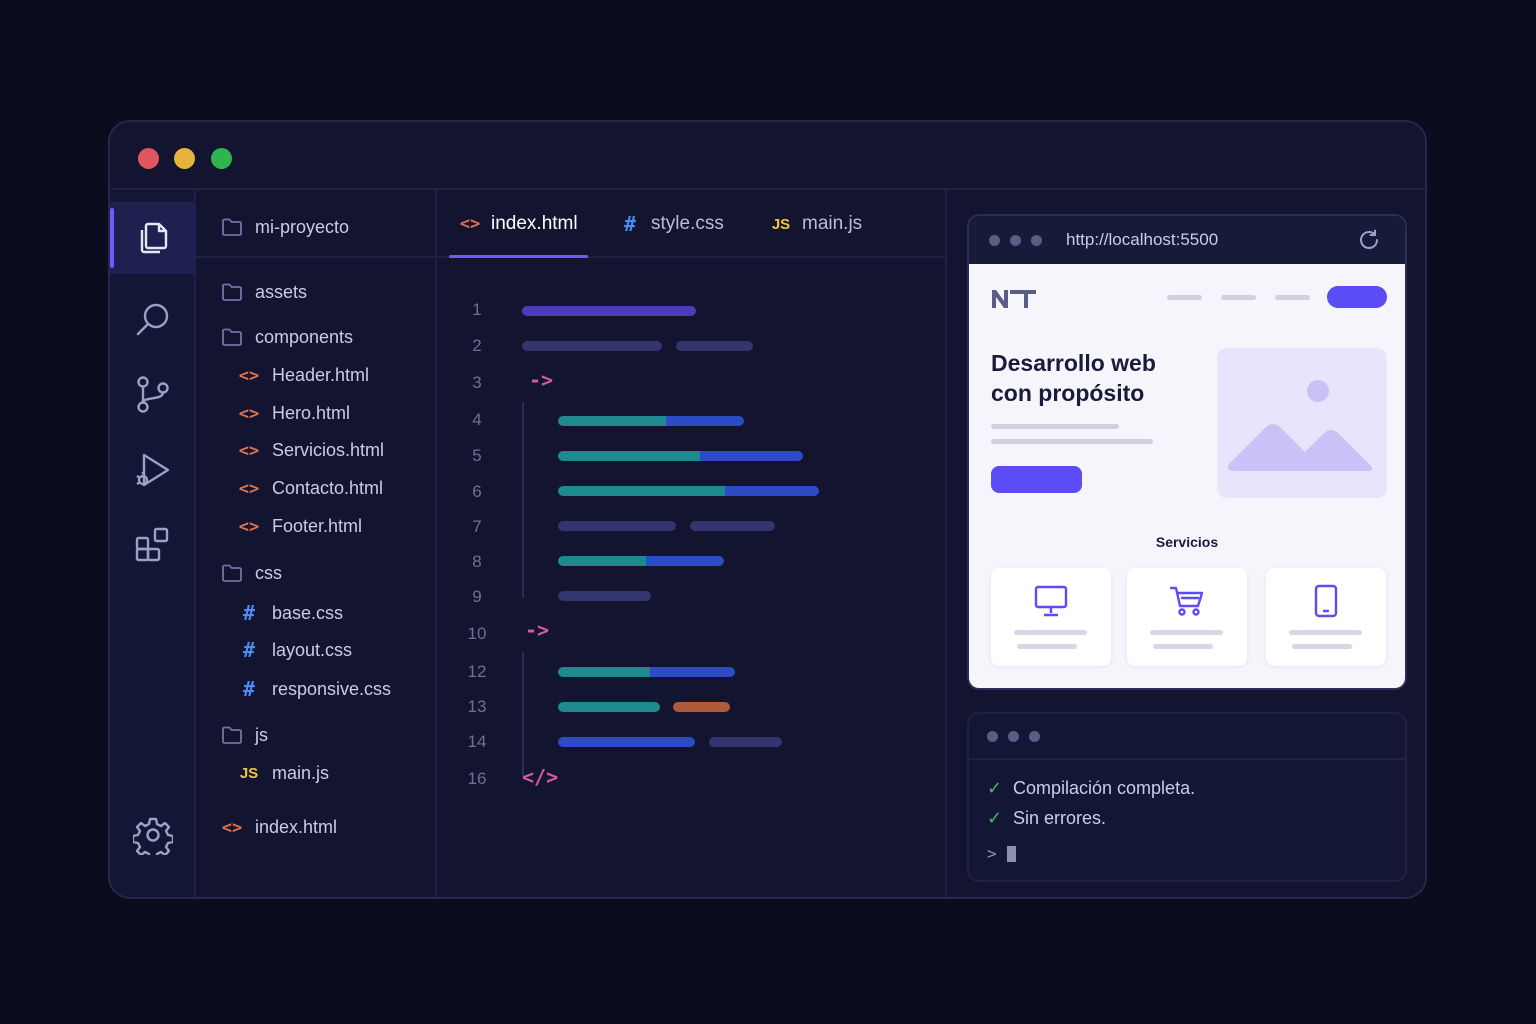 Image resolution: width=1536 pixels, height=1024 pixels. What do you see at coordinates (1187, 797) in the screenshot?
I see `terminal-panel: ✓ Compilación completa. ✓ Sin errores. >` at bounding box center [1187, 797].